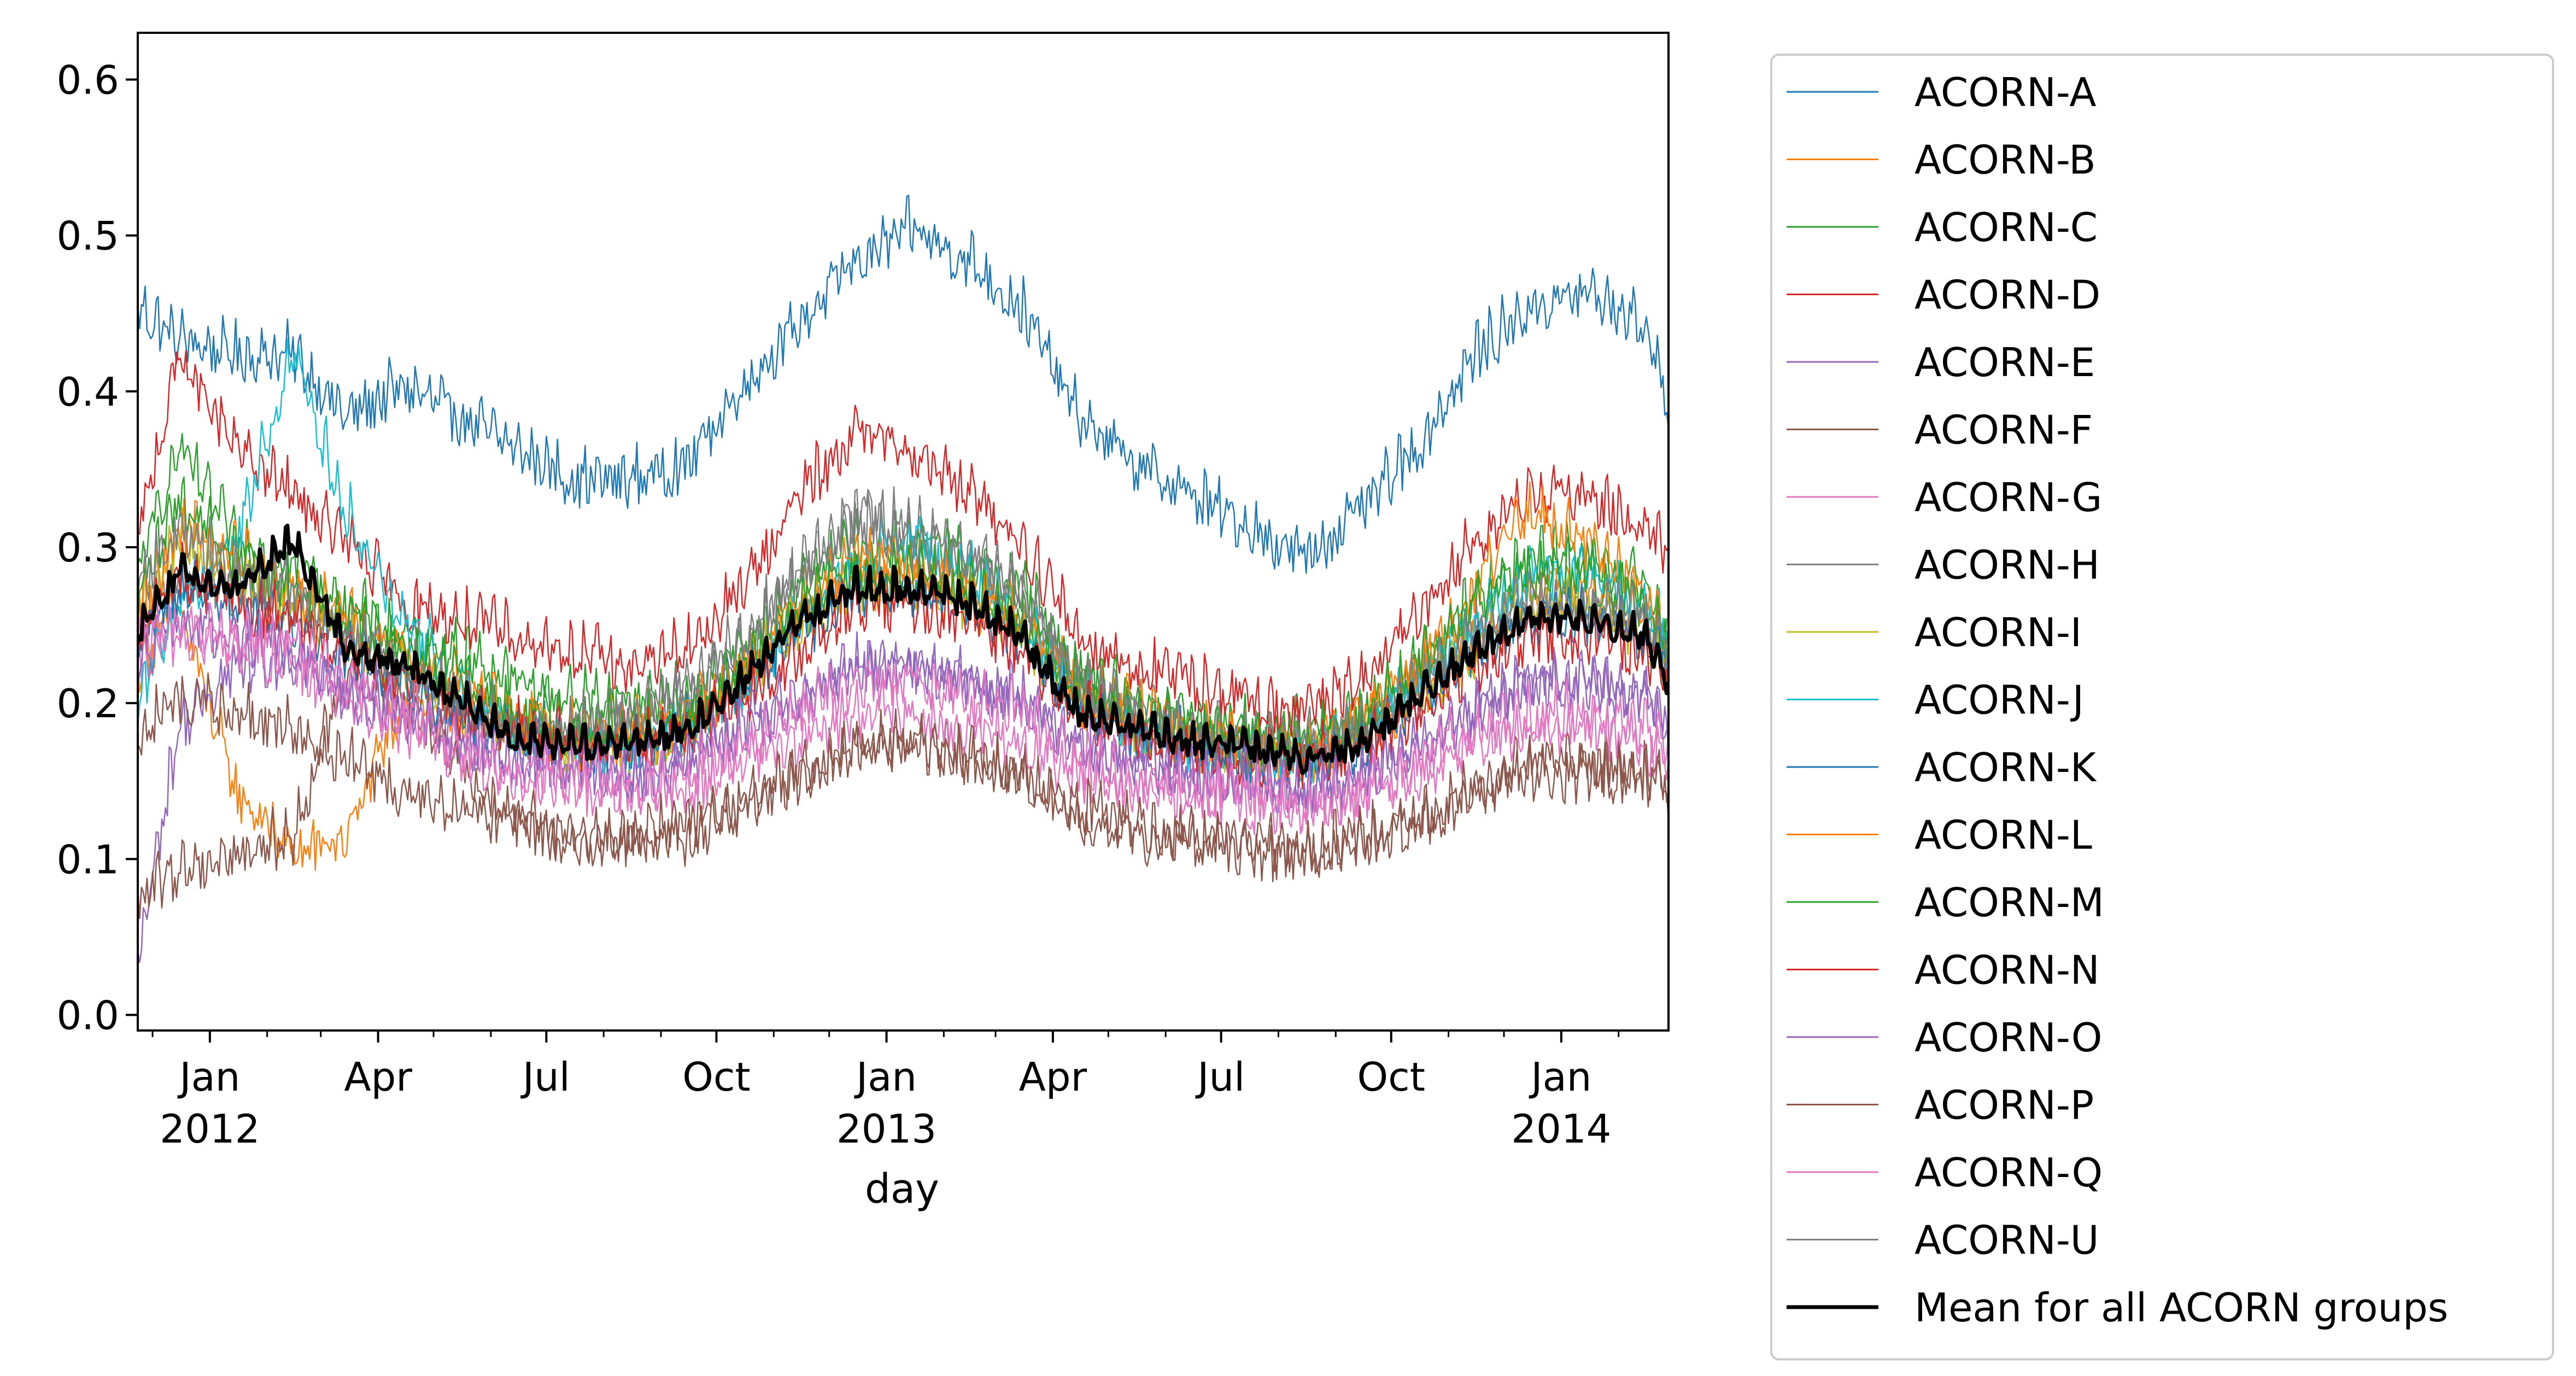  Describe the element at coordinates (2009, 1038) in the screenshot. I see `legend-entry-label: ACORN-O` at that location.